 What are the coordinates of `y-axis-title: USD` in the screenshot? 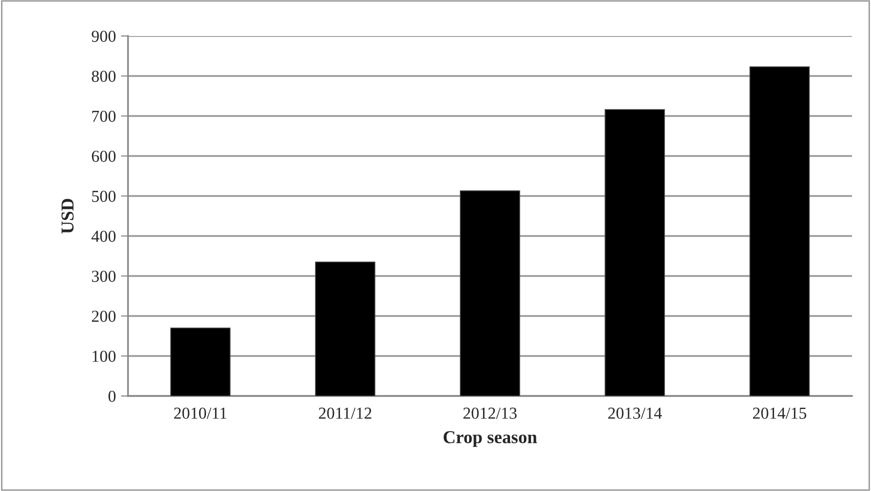 It's located at (68, 216).